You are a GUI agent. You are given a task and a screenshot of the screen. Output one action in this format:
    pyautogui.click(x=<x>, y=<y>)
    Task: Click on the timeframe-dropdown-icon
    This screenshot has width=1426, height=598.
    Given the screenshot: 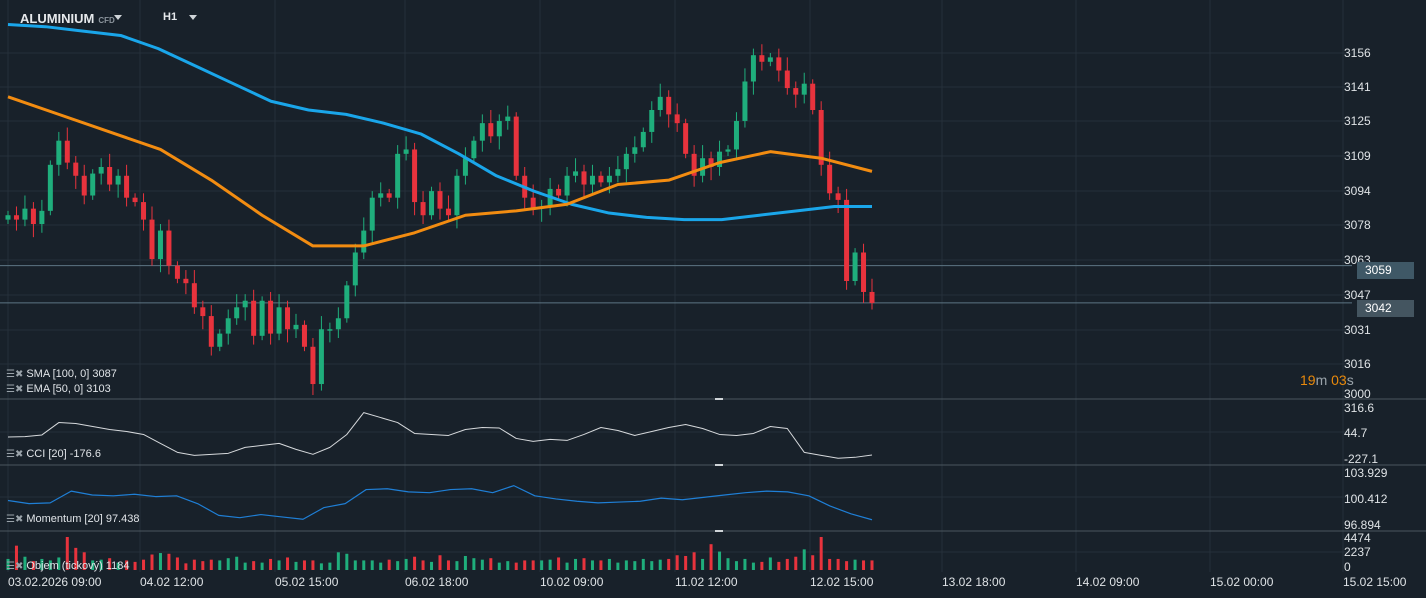 What is the action you would take?
    pyautogui.click(x=193, y=17)
    